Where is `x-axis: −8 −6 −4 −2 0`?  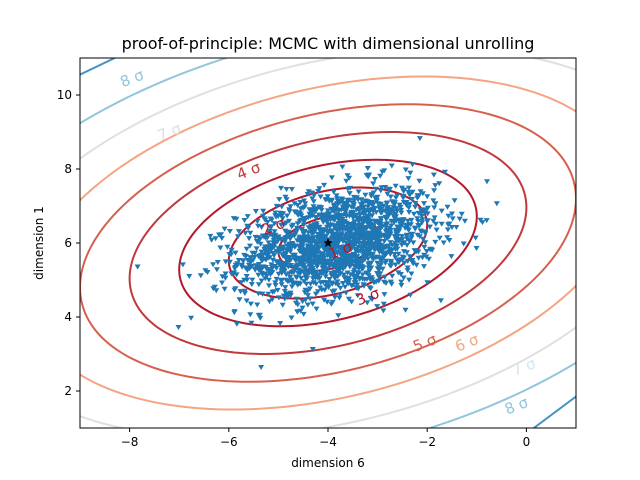 x-axis: −8 −6 −4 −2 0 is located at coordinates (325, 438).